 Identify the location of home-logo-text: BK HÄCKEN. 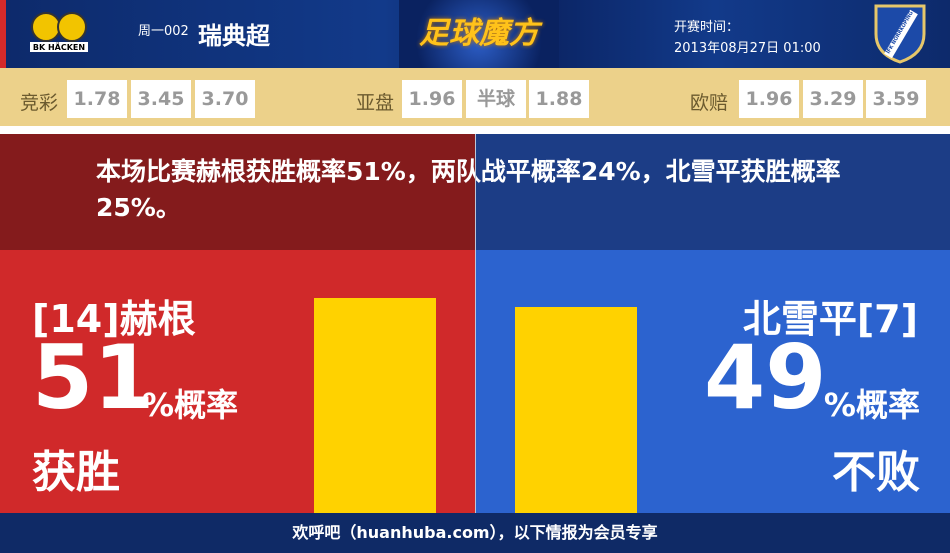
(59, 47).